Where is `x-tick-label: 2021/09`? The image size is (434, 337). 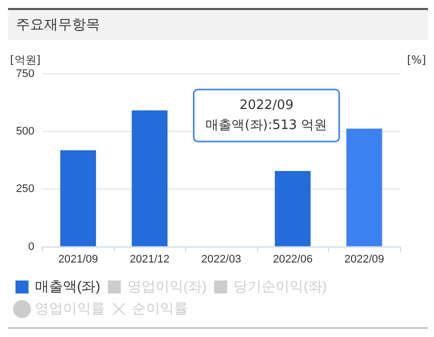 x-tick-label: 2021/09 is located at coordinates (78, 259).